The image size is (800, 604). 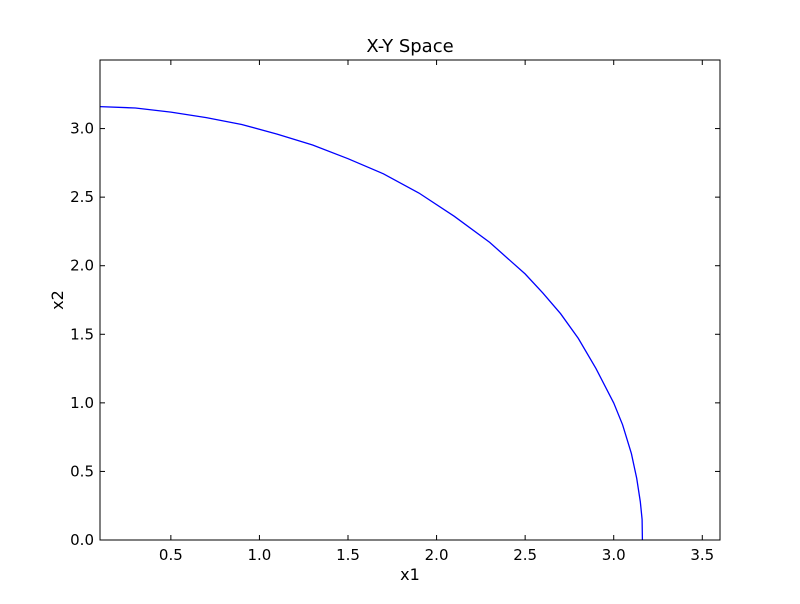 What do you see at coordinates (171, 555) in the screenshot?
I see `x-tick-label: 0.5` at bounding box center [171, 555].